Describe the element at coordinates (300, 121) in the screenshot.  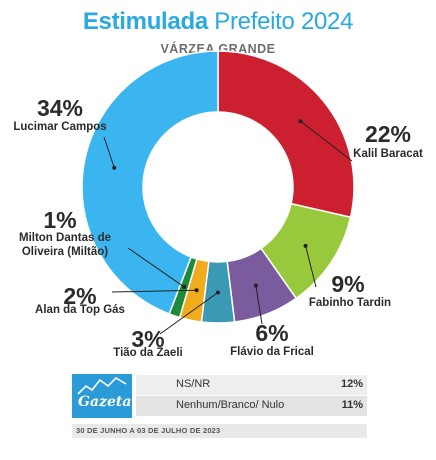
I see `leader-dot-kalil-baracat` at that location.